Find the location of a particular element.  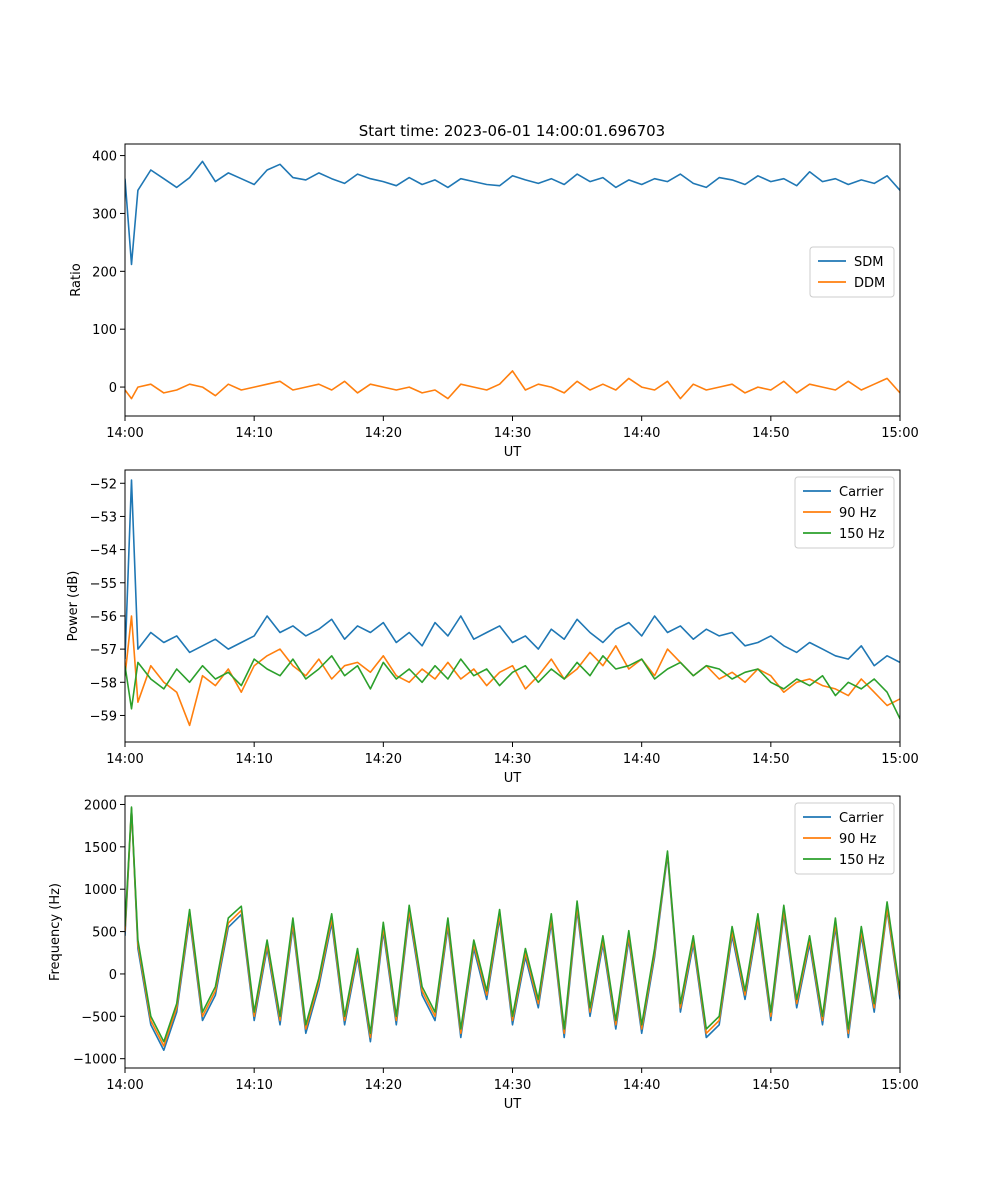

y-tick-label: 1500 is located at coordinates (100, 848).